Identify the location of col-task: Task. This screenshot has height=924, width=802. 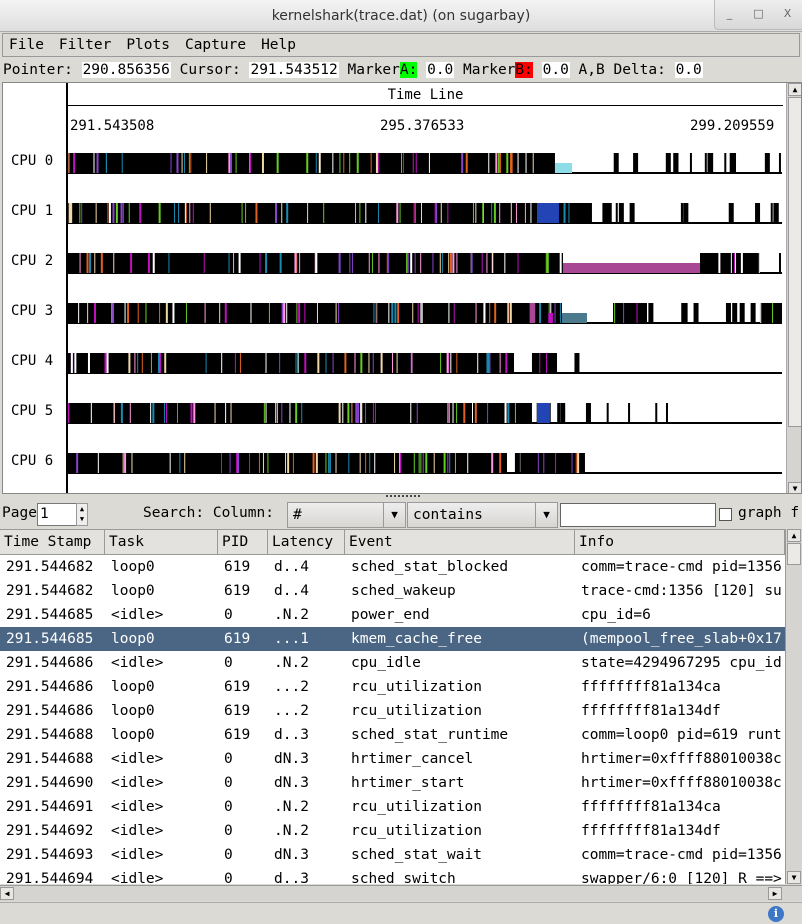
(161, 542).